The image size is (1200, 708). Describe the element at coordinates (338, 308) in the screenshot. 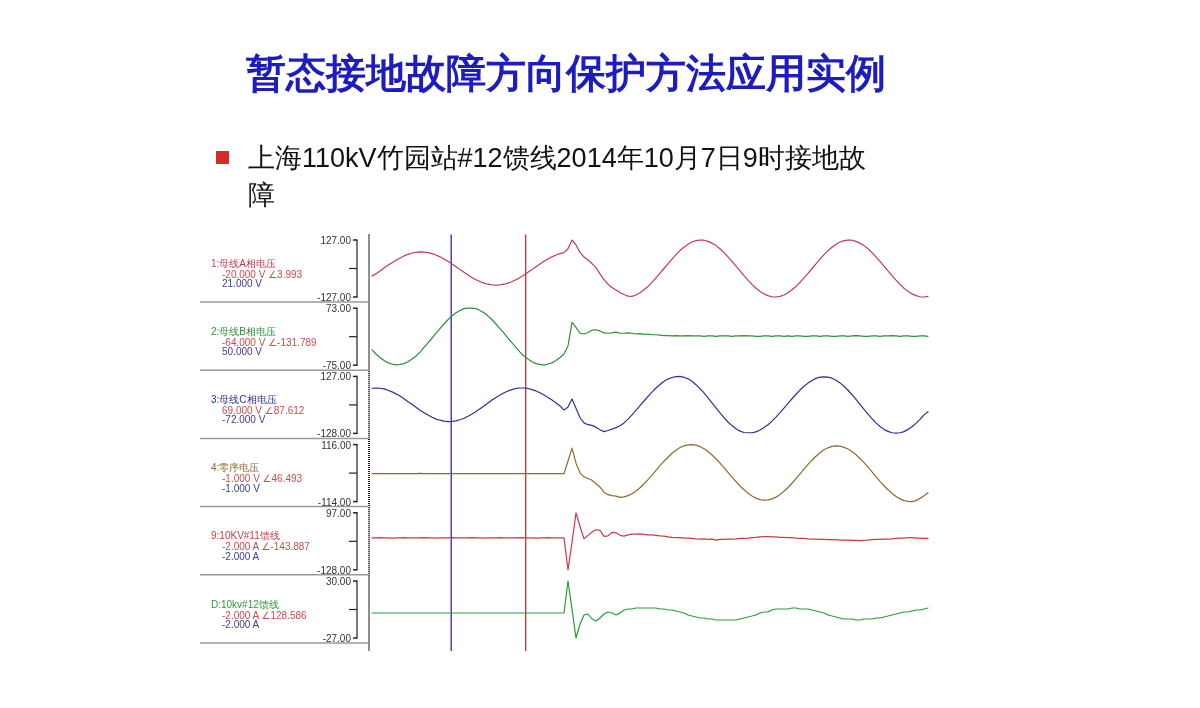

I see `y-tick-label: 73.00` at that location.